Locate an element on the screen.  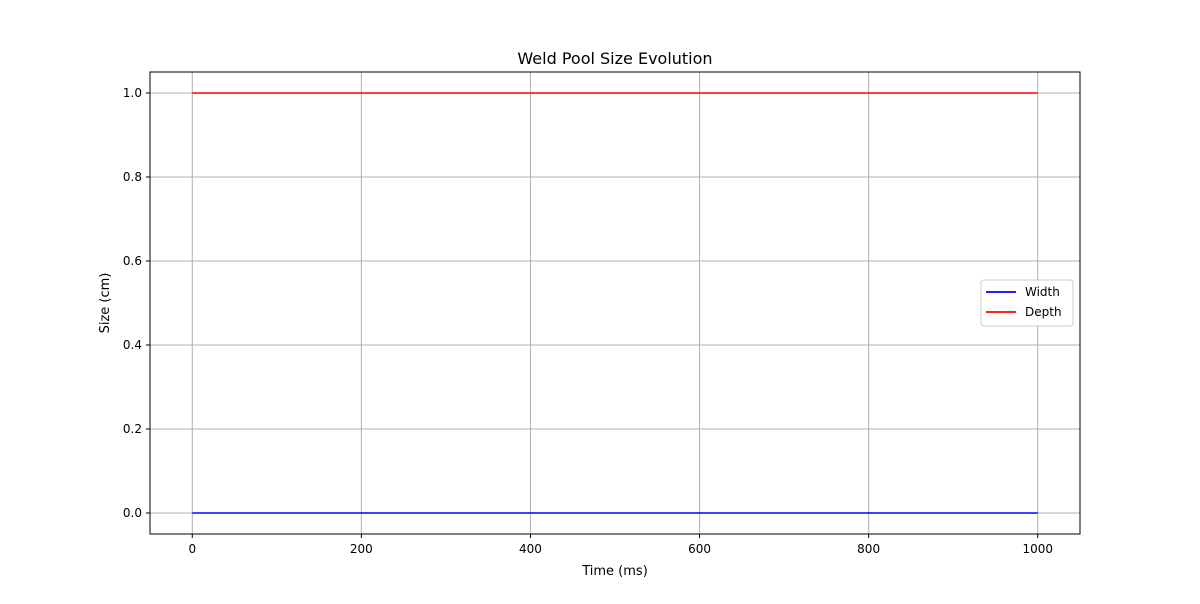
y-tick-label: 0.4 is located at coordinates (132, 345).